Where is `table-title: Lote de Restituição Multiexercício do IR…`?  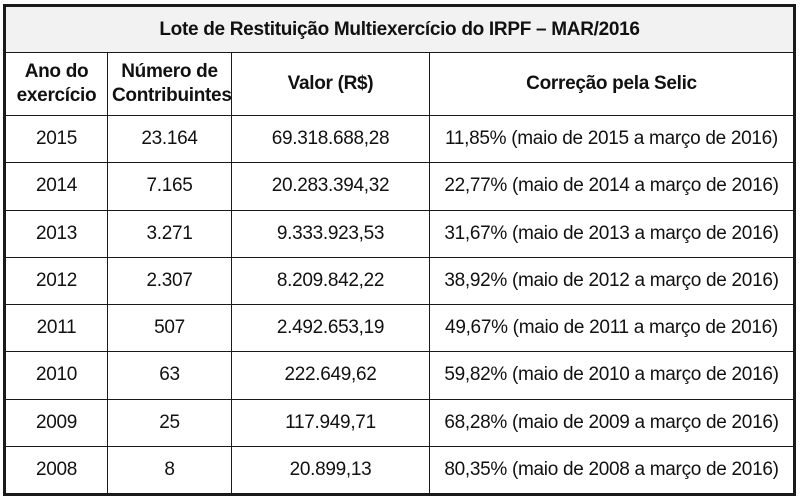 table-title: Lote de Restituição Multiexercício do IR… is located at coordinates (399, 29).